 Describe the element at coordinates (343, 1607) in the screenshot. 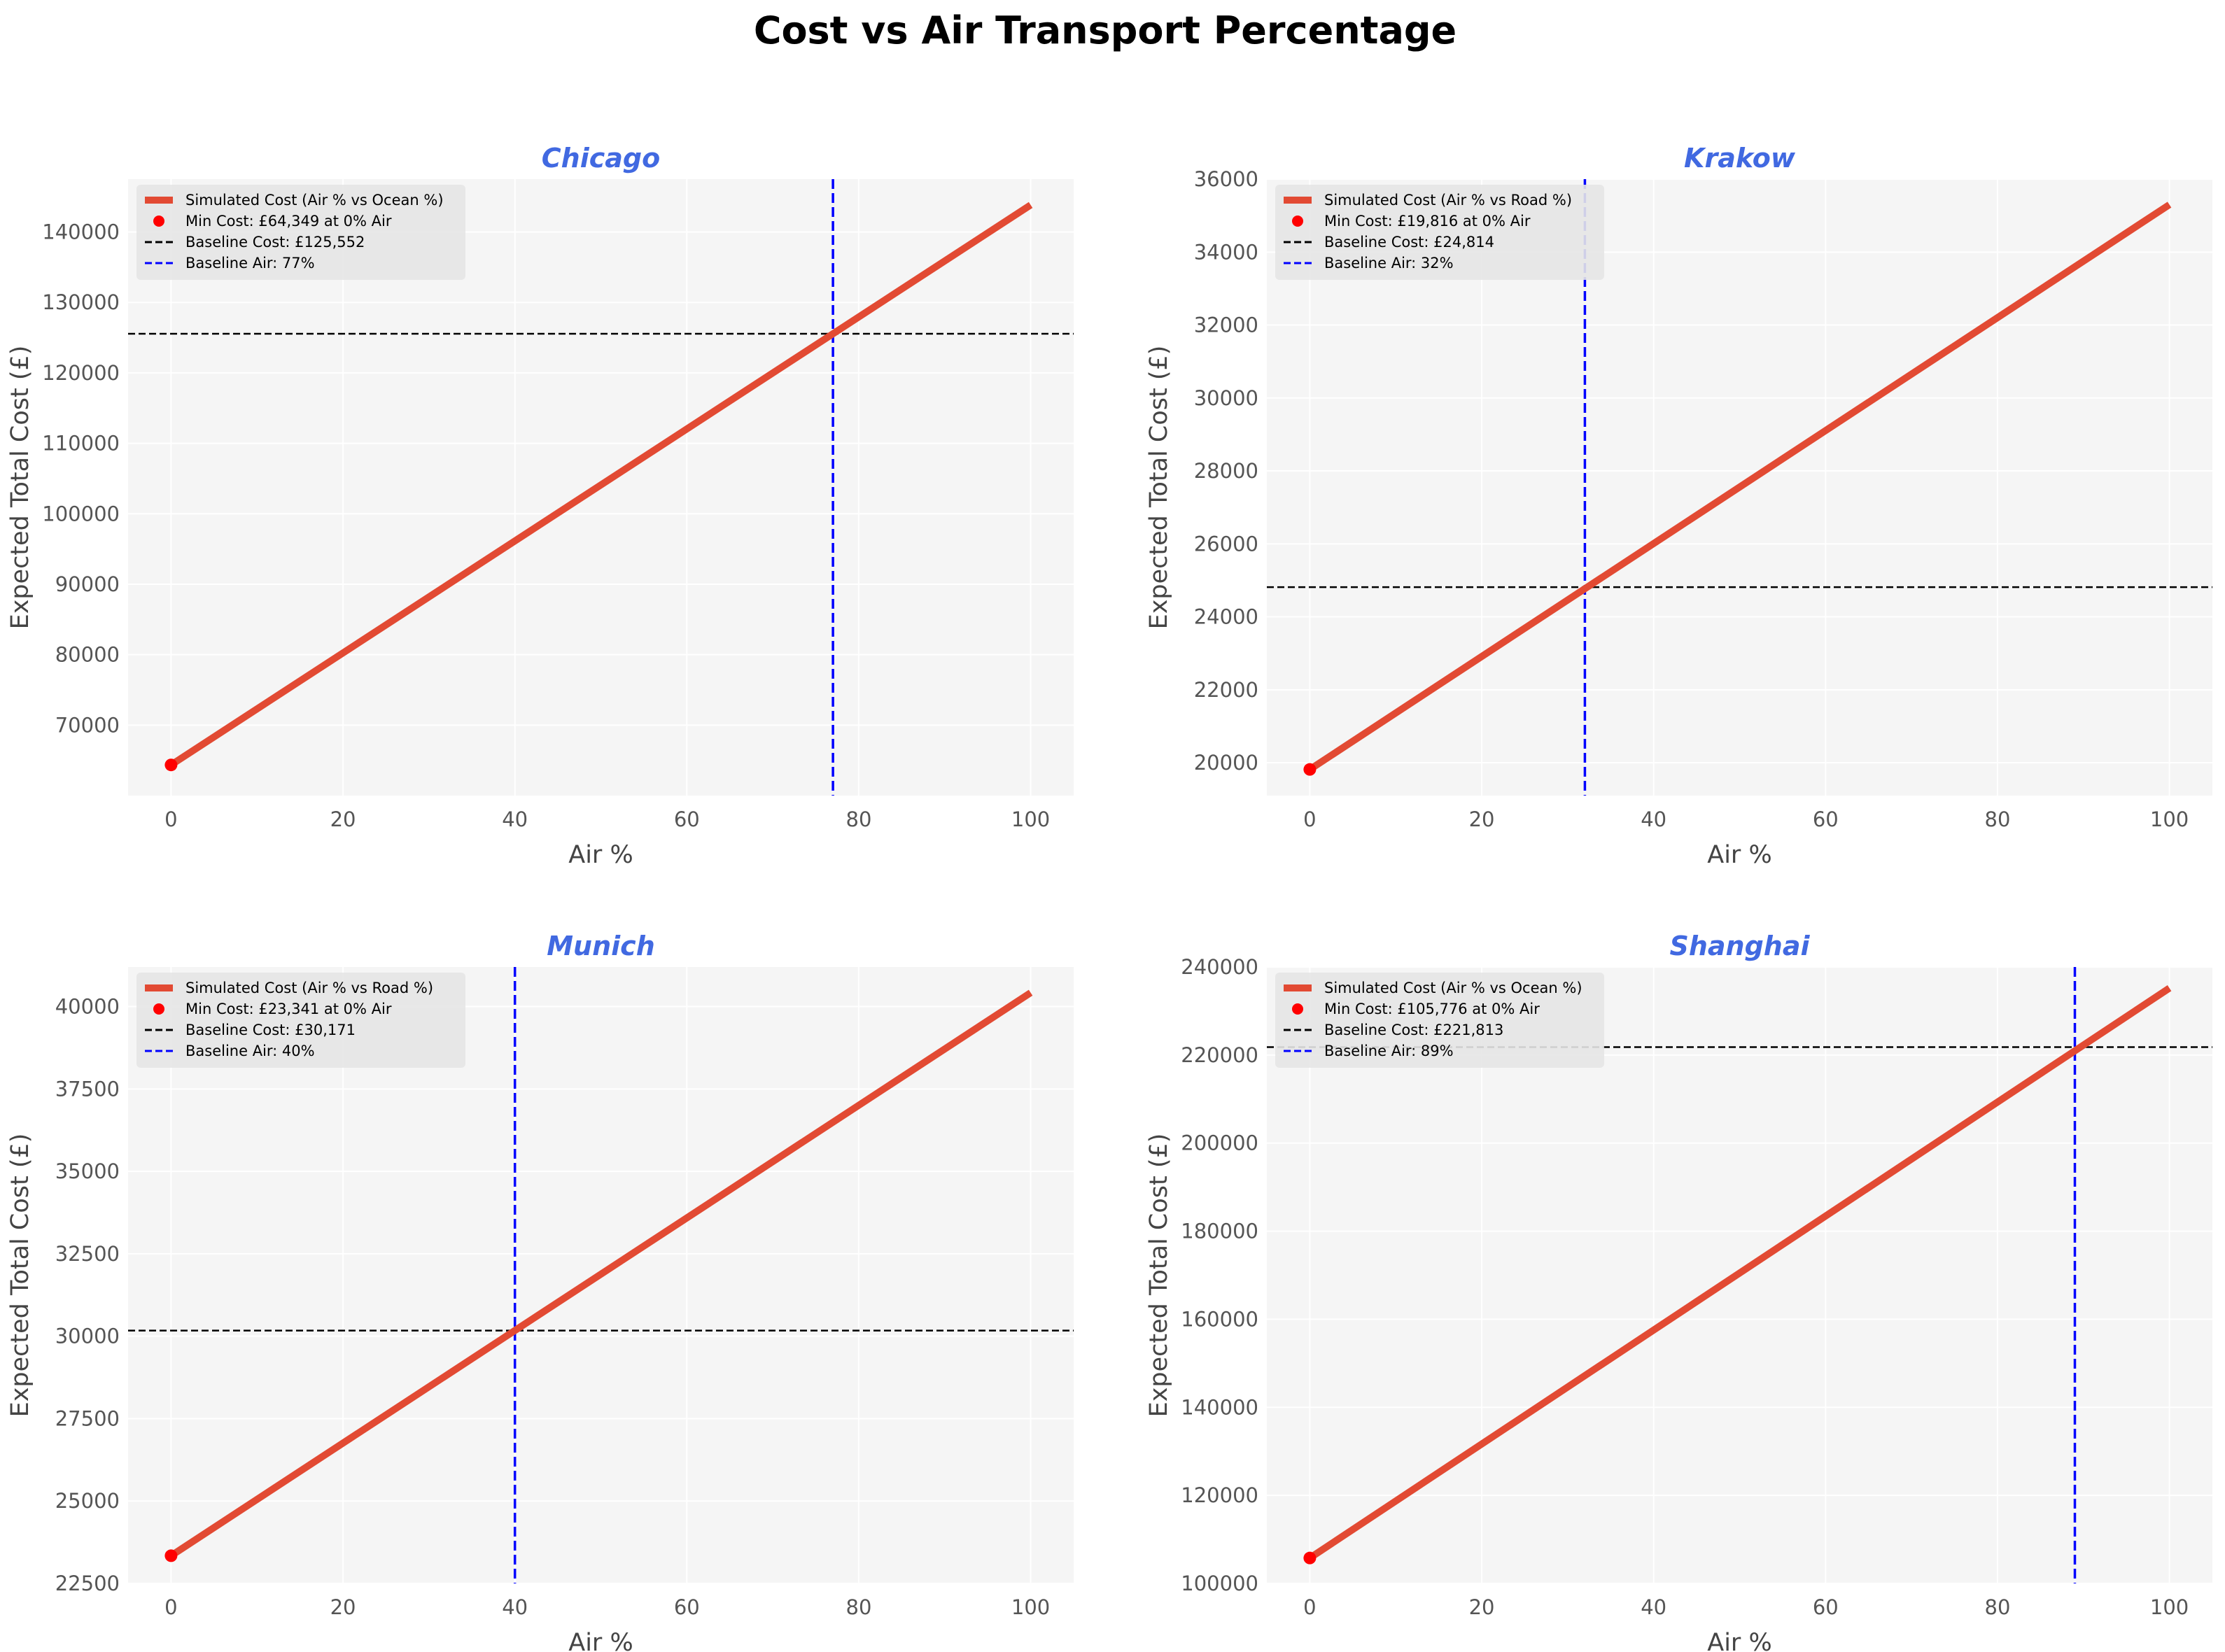

I see `chart-munich-x-tick-label: 20` at that location.